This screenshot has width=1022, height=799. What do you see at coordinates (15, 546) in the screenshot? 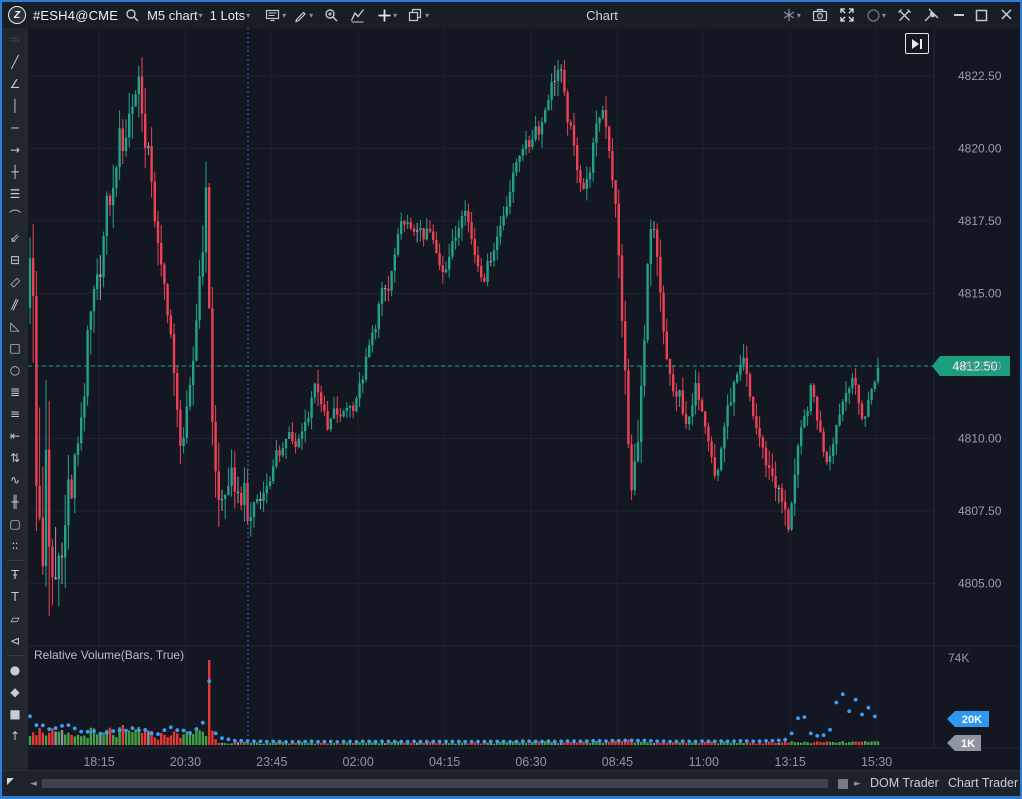
I see `tool-dashed-cursor-icon: ∶∶` at bounding box center [15, 546].